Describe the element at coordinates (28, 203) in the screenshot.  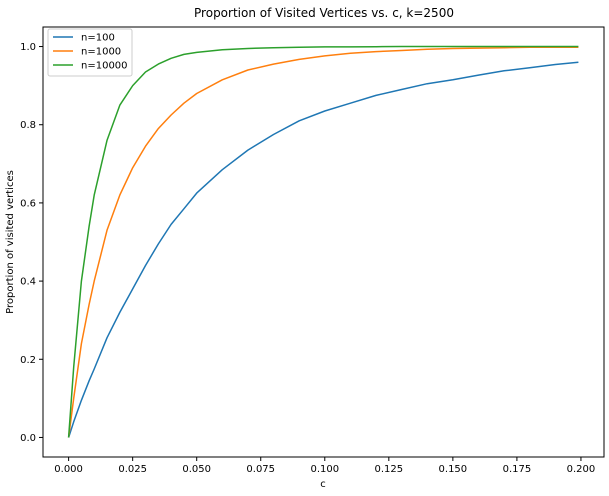
I see `y-tick-label: 0.6` at that location.